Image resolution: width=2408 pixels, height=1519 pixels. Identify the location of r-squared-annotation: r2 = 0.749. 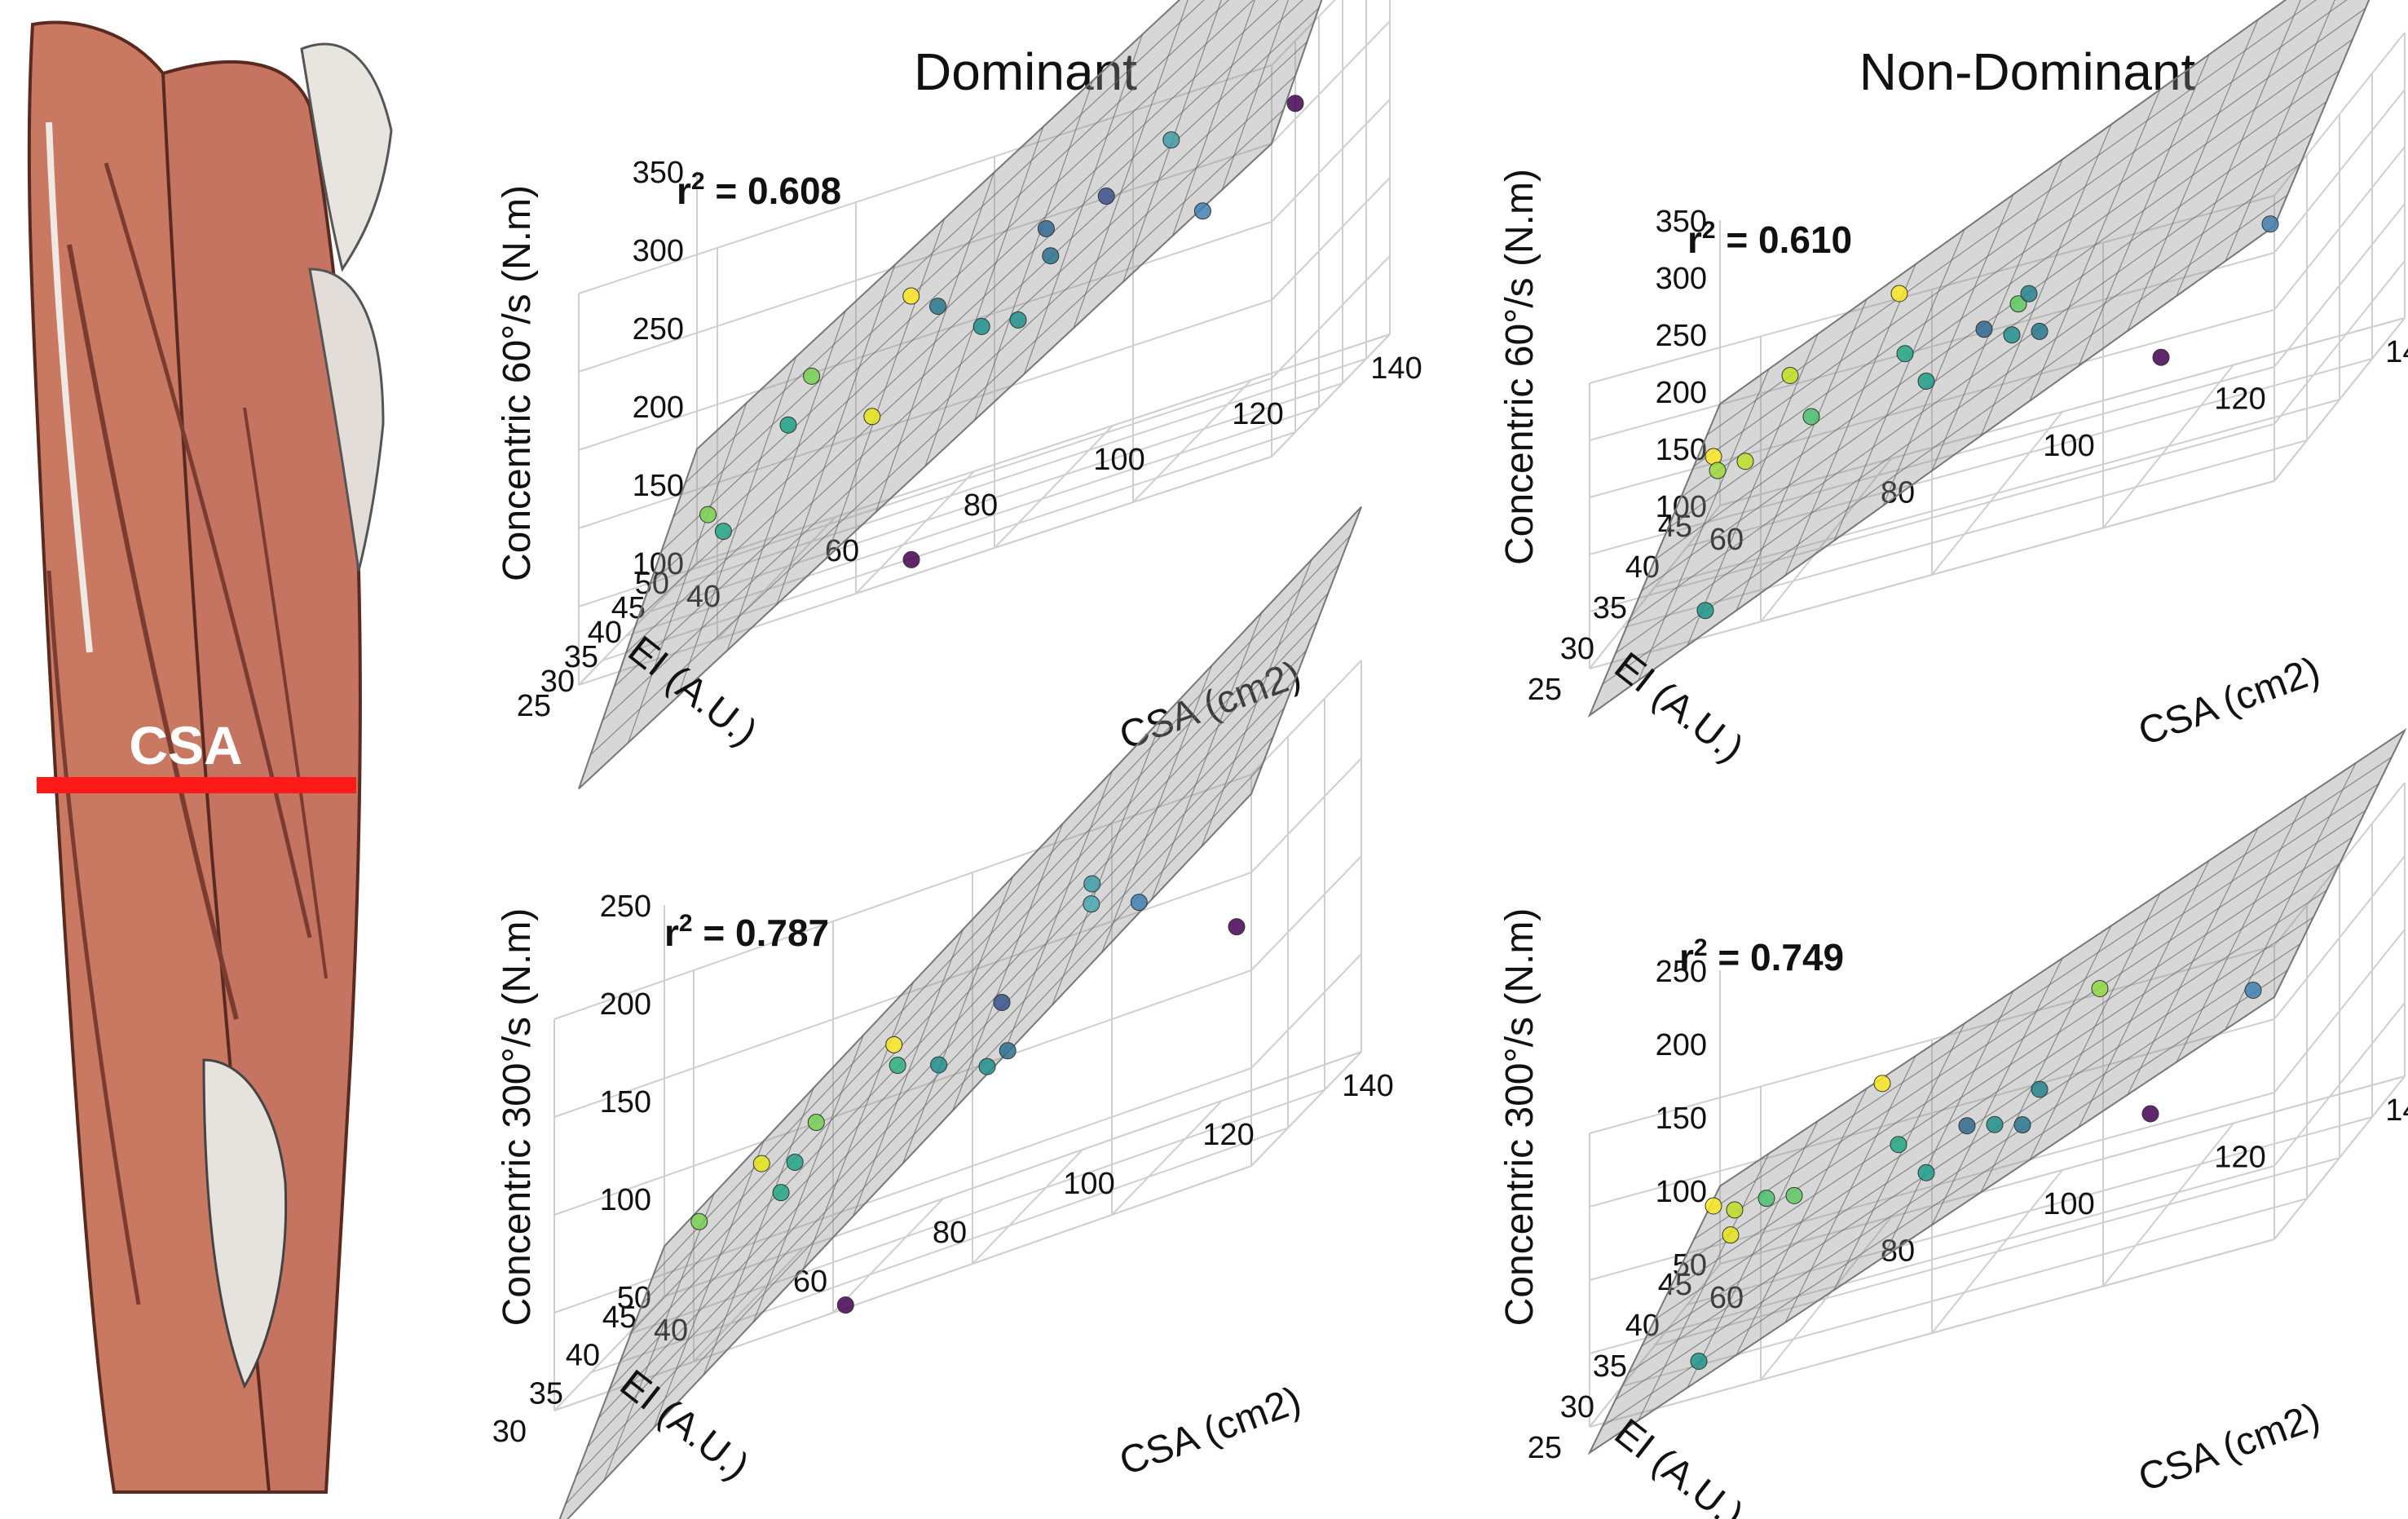
(1761, 956).